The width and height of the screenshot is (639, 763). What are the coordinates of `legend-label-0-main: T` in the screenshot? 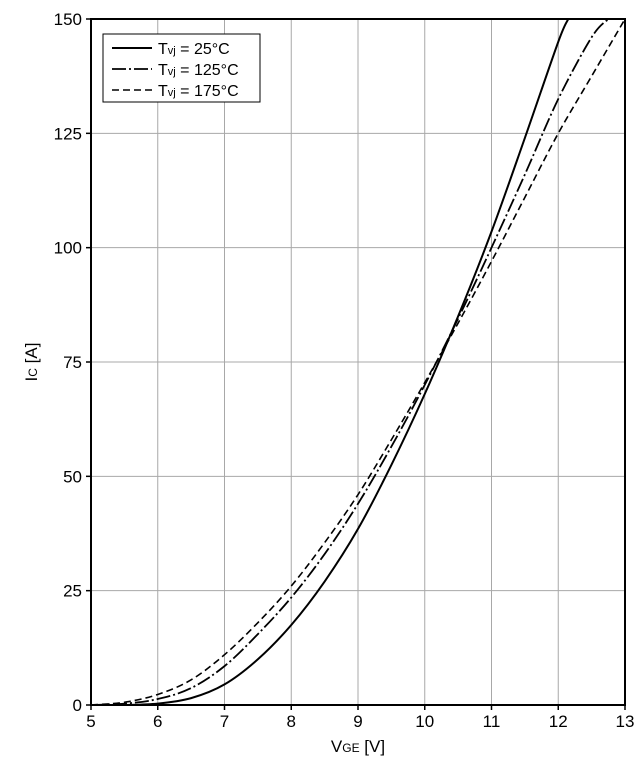 It's located at (163, 49).